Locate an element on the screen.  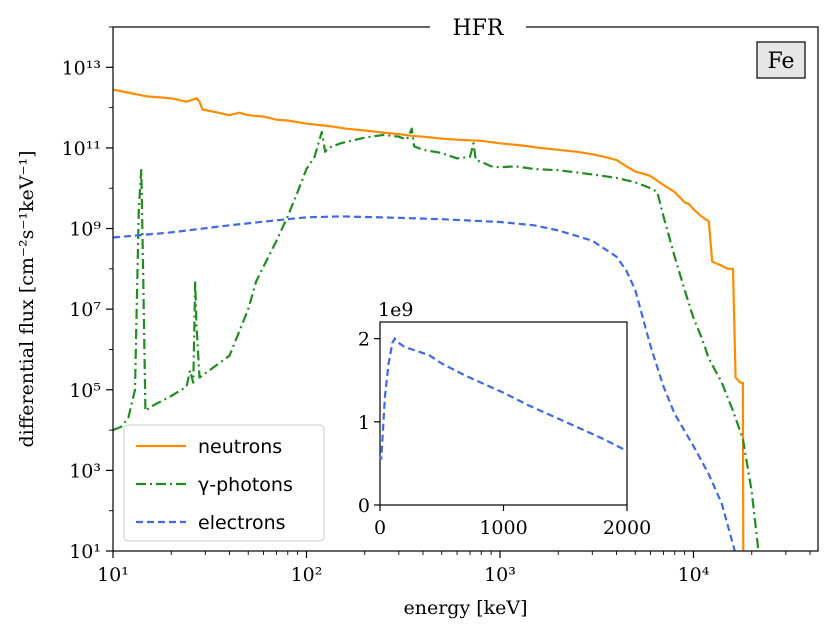
x-tick-label-3: 10⁴ is located at coordinates (694, 575).